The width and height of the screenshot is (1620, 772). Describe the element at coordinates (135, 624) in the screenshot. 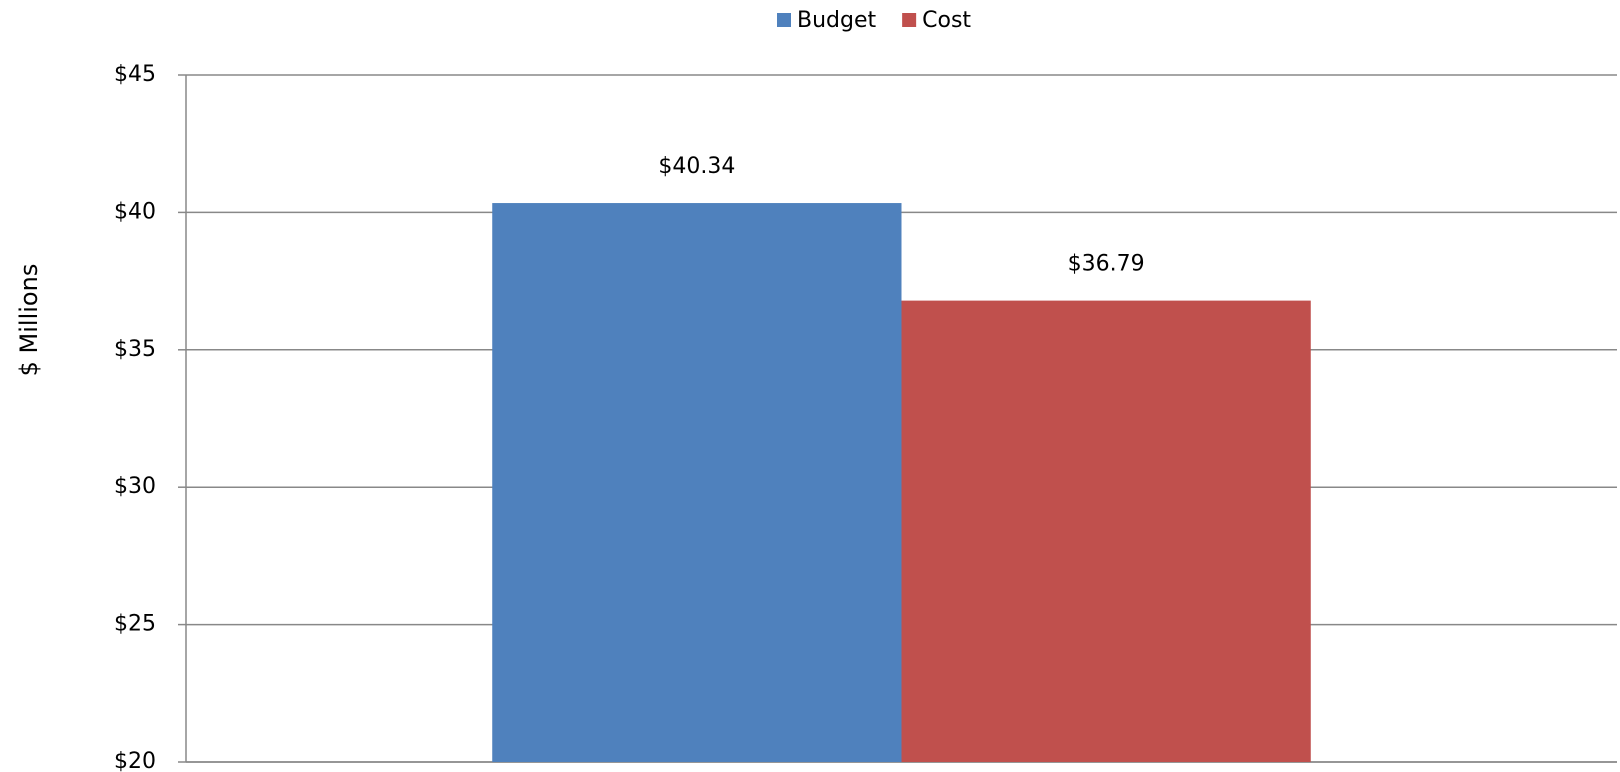

I see `y-tick-label: $25` at that location.